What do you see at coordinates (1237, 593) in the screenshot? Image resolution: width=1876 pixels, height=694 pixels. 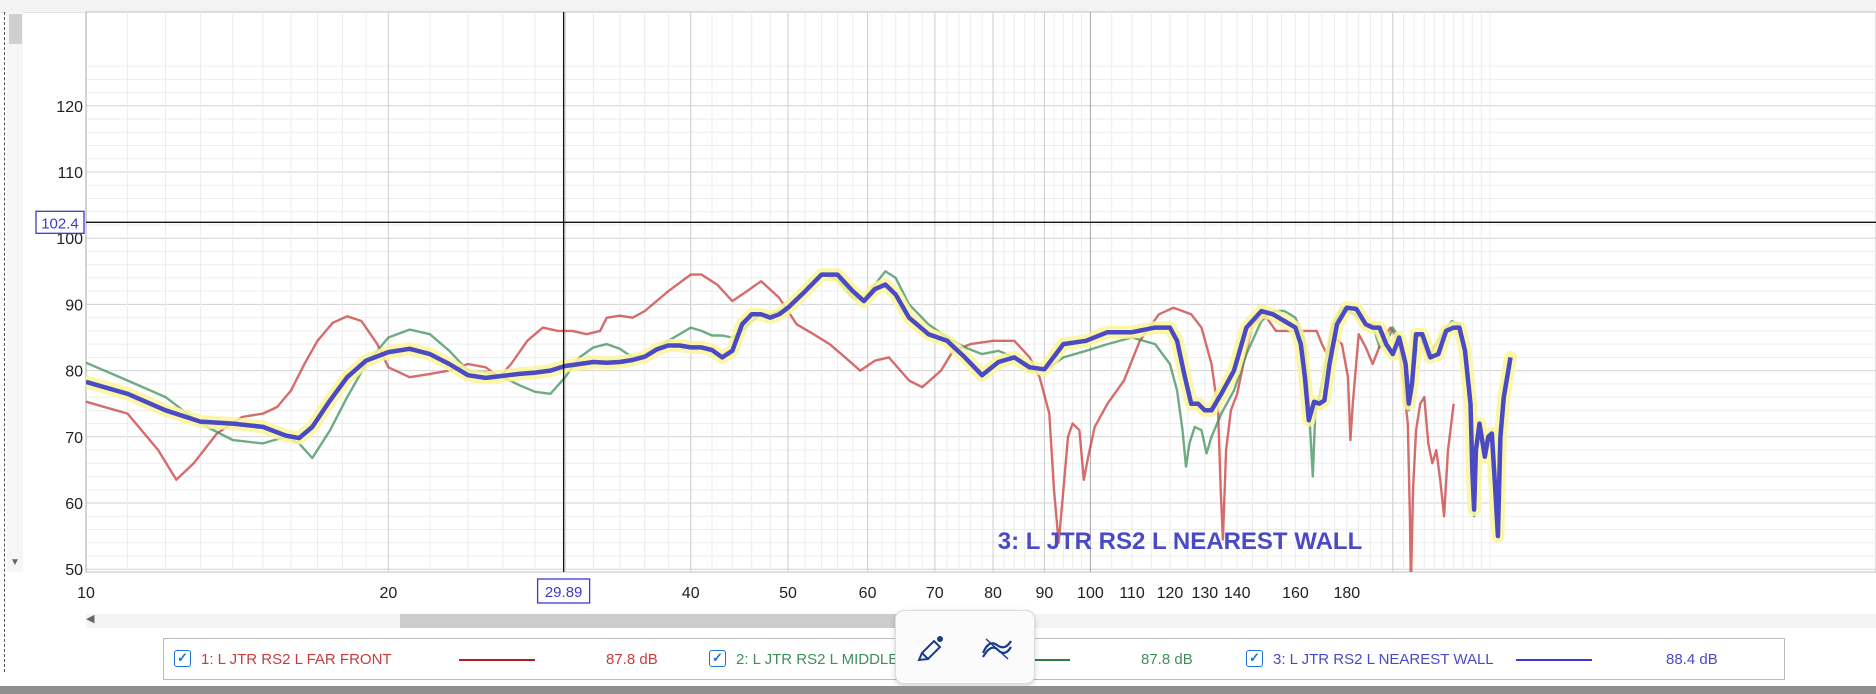 I see `x-tick-label: 140` at bounding box center [1237, 593].